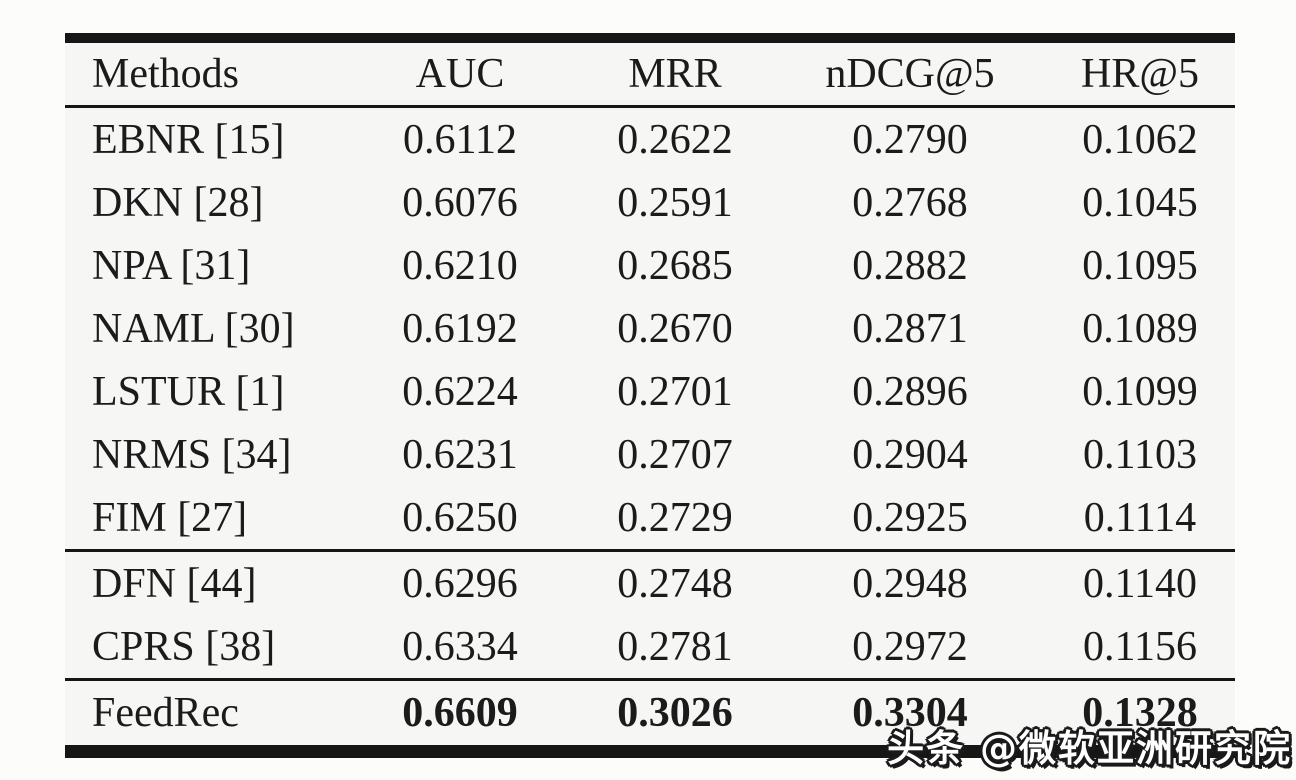 This screenshot has width=1296, height=780. What do you see at coordinates (910, 202) in the screenshot?
I see `value-cell: 0.2768` at bounding box center [910, 202].